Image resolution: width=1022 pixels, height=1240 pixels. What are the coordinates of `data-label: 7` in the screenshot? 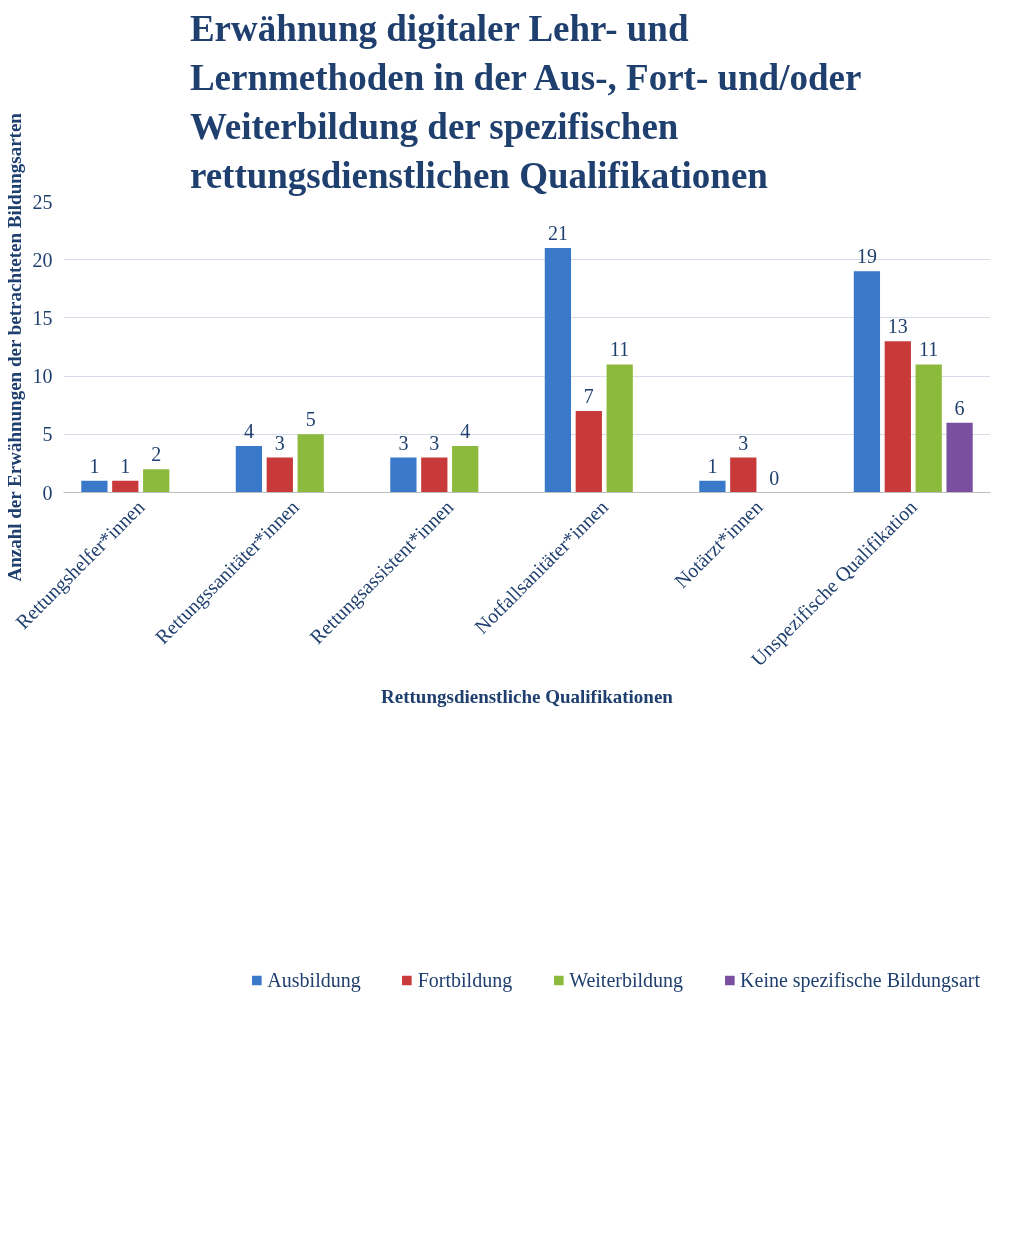 It's located at (588, 396).